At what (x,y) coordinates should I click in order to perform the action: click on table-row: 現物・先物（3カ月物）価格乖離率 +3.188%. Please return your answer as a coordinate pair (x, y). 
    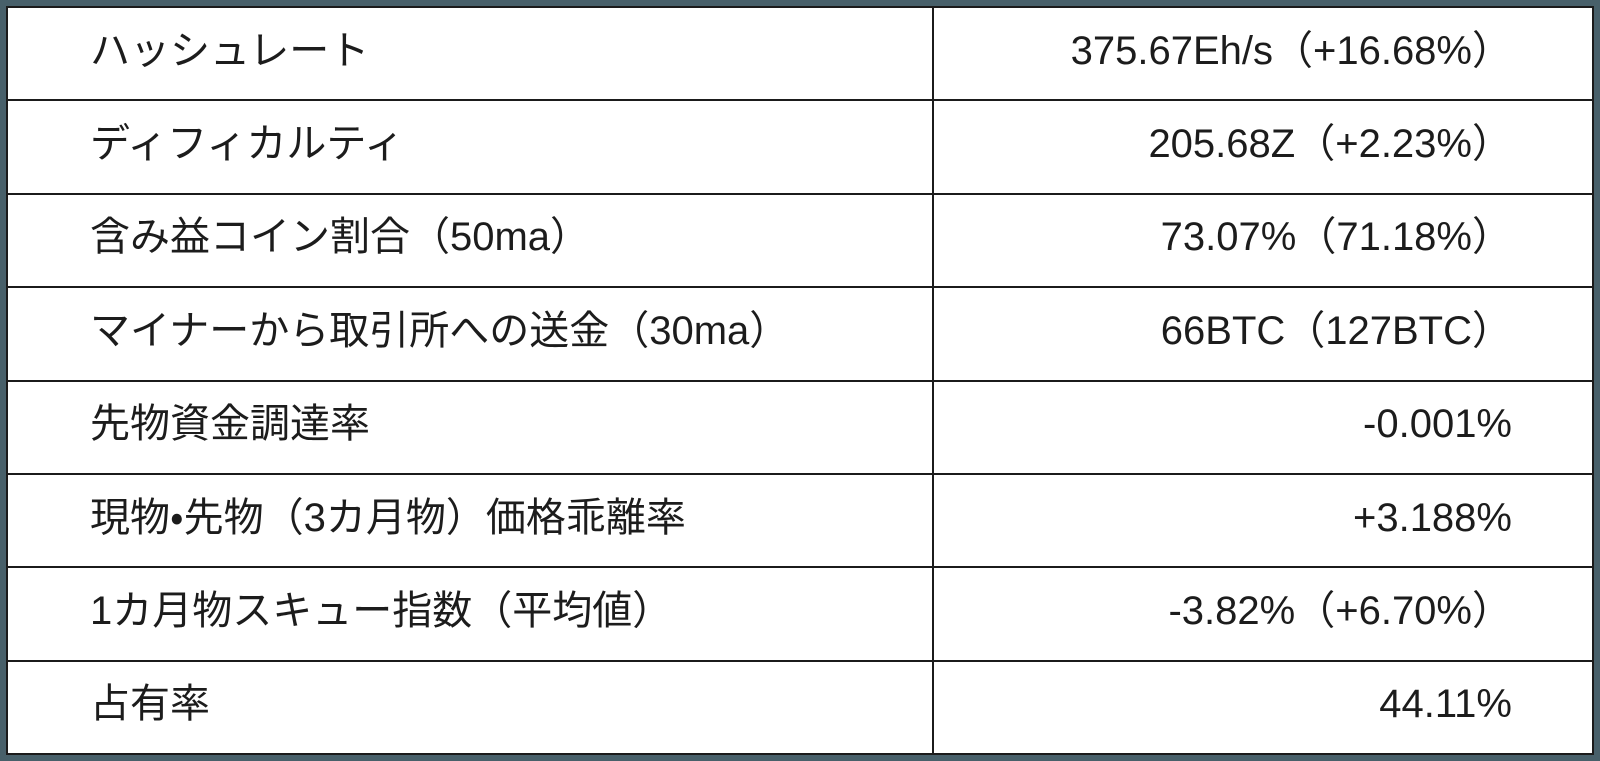
    Looking at the image, I should click on (800, 520).